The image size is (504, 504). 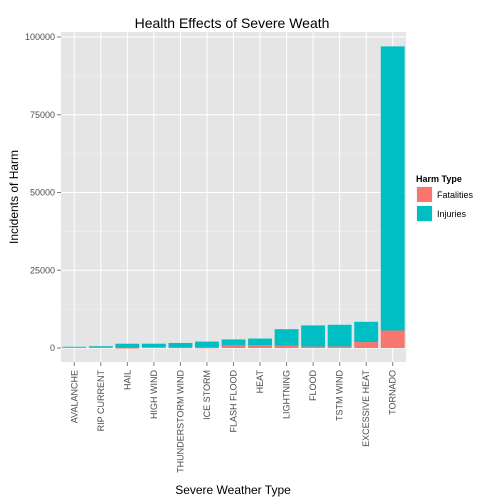 What do you see at coordinates (234, 401) in the screenshot?
I see `x-tick-label: FLASH FLOOD` at bounding box center [234, 401].